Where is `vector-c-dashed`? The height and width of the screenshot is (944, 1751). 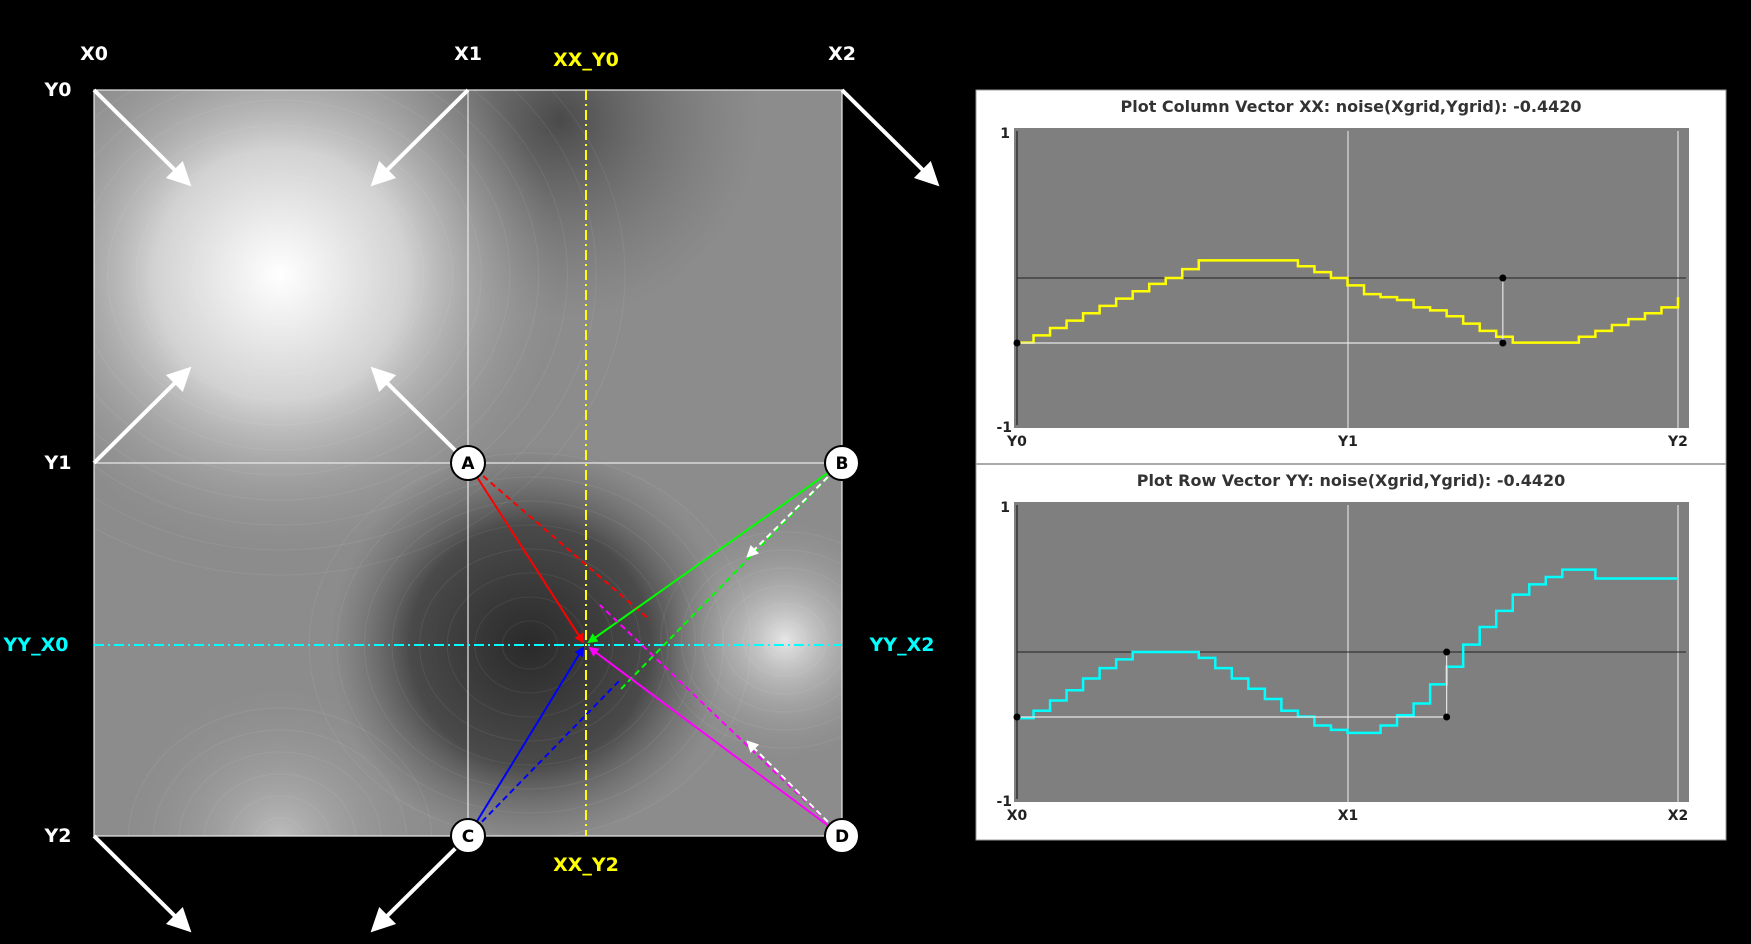
vector-c-dashed is located at coordinates (544, 758).